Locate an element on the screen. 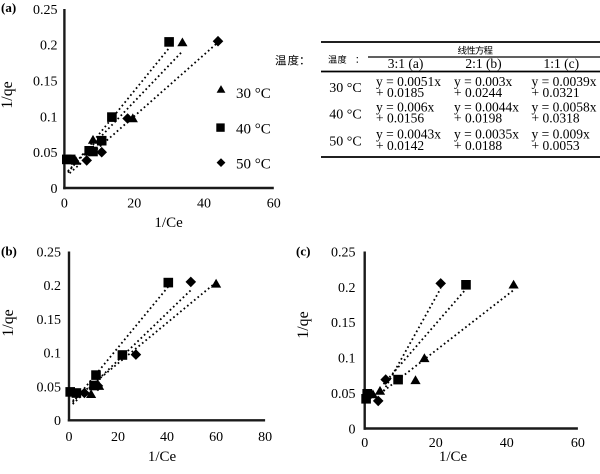 The image size is (600, 474). svg-text: (c) is located at coordinates (303, 251).